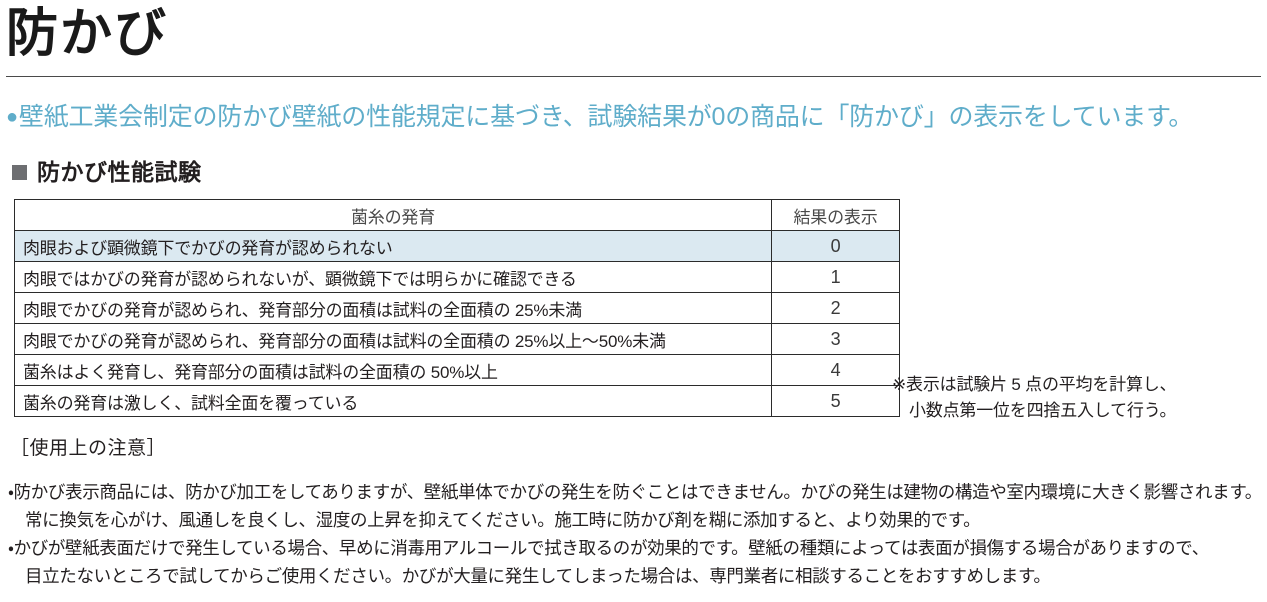 Image resolution: width=1267 pixels, height=602 pixels. Describe the element at coordinates (19, 172) in the screenshot. I see `square-marker-icon` at that location.